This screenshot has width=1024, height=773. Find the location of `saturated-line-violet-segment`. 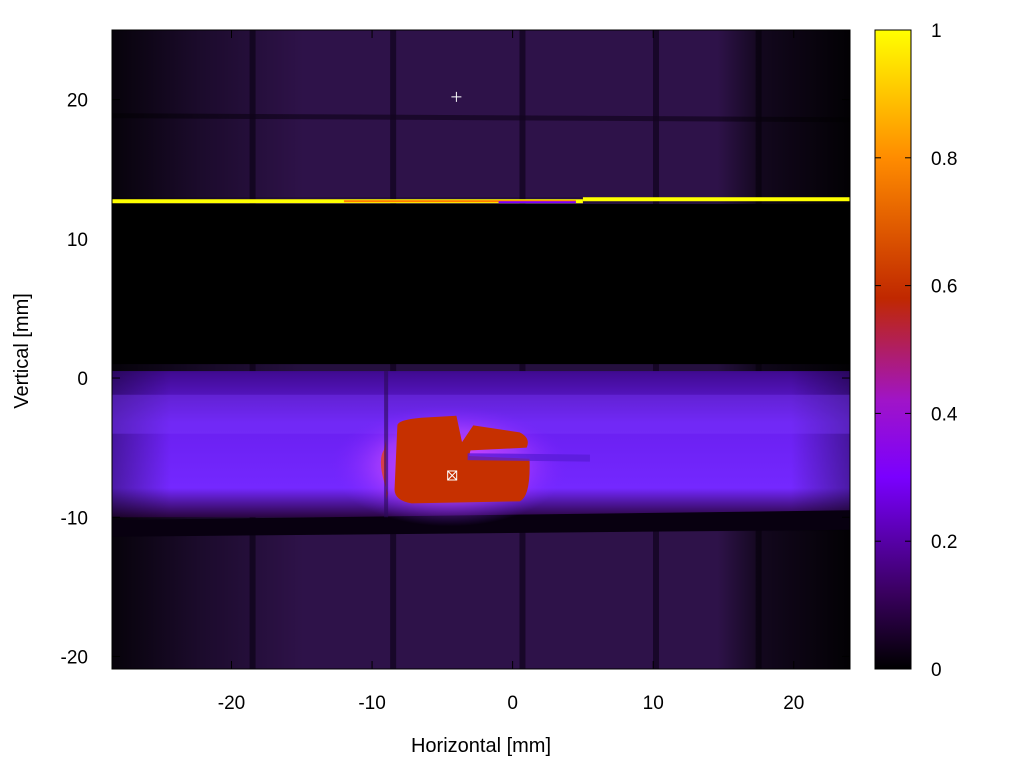

saturated-line-violet-segment is located at coordinates (537, 202).